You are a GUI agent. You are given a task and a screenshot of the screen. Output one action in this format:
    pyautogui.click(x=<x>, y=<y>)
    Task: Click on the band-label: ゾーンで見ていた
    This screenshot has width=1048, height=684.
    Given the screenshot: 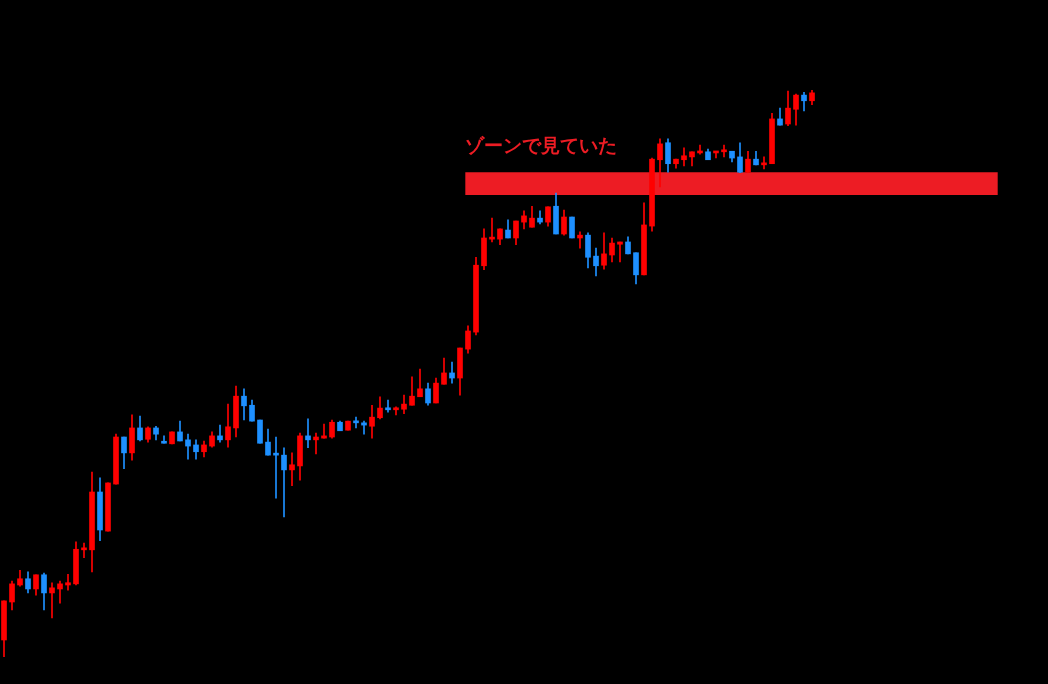 What is the action you would take?
    pyautogui.click(x=541, y=144)
    